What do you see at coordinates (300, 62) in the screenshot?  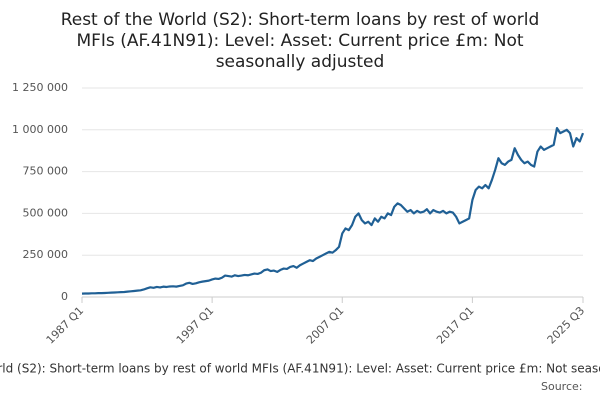 I see `chart-title: seasonally adjusted` at bounding box center [300, 62].